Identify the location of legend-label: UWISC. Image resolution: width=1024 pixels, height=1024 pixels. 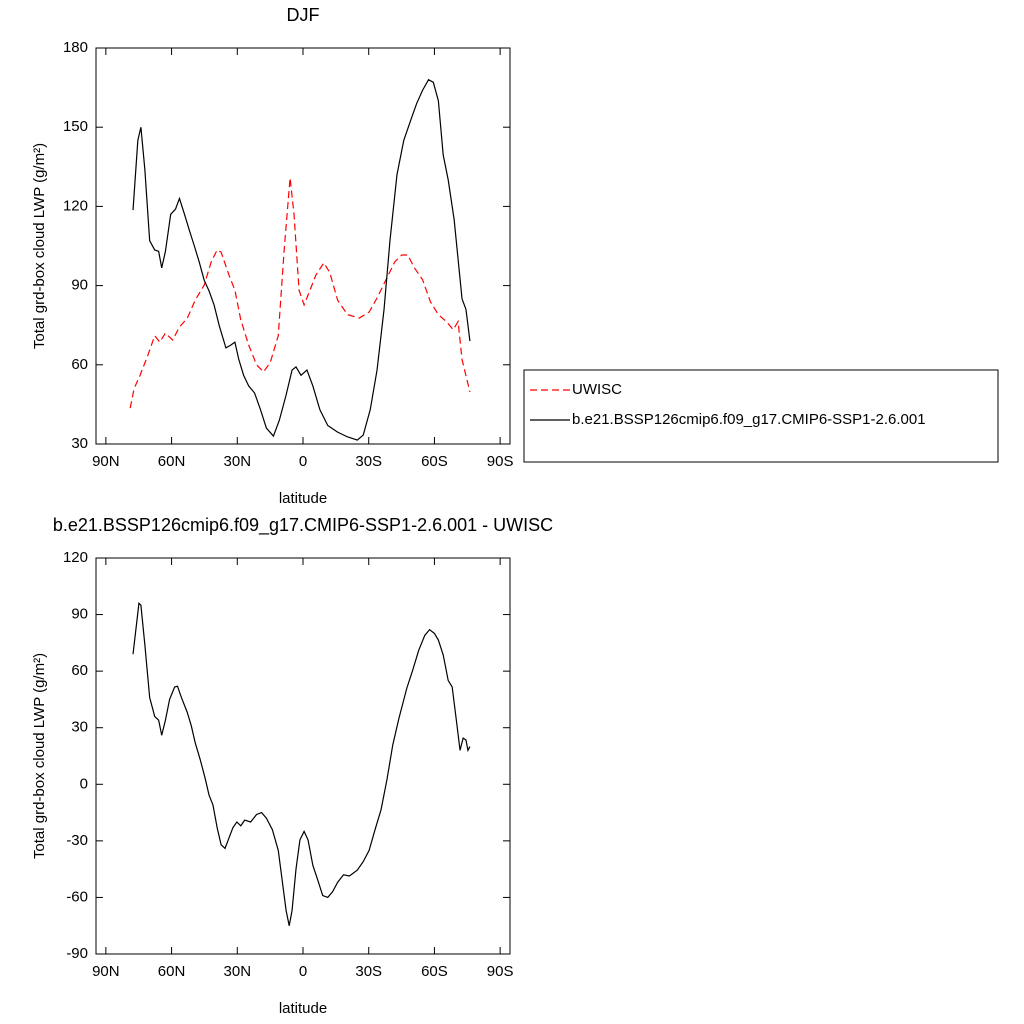
(597, 389).